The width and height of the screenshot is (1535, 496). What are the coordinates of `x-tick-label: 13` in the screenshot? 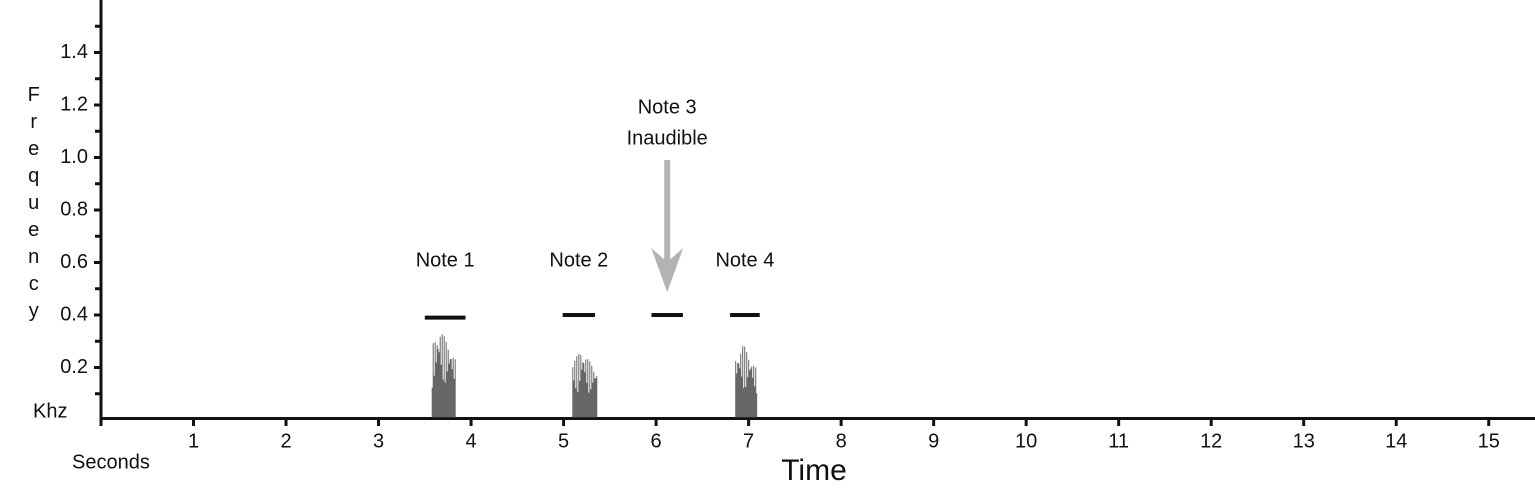 It's located at (1304, 441).